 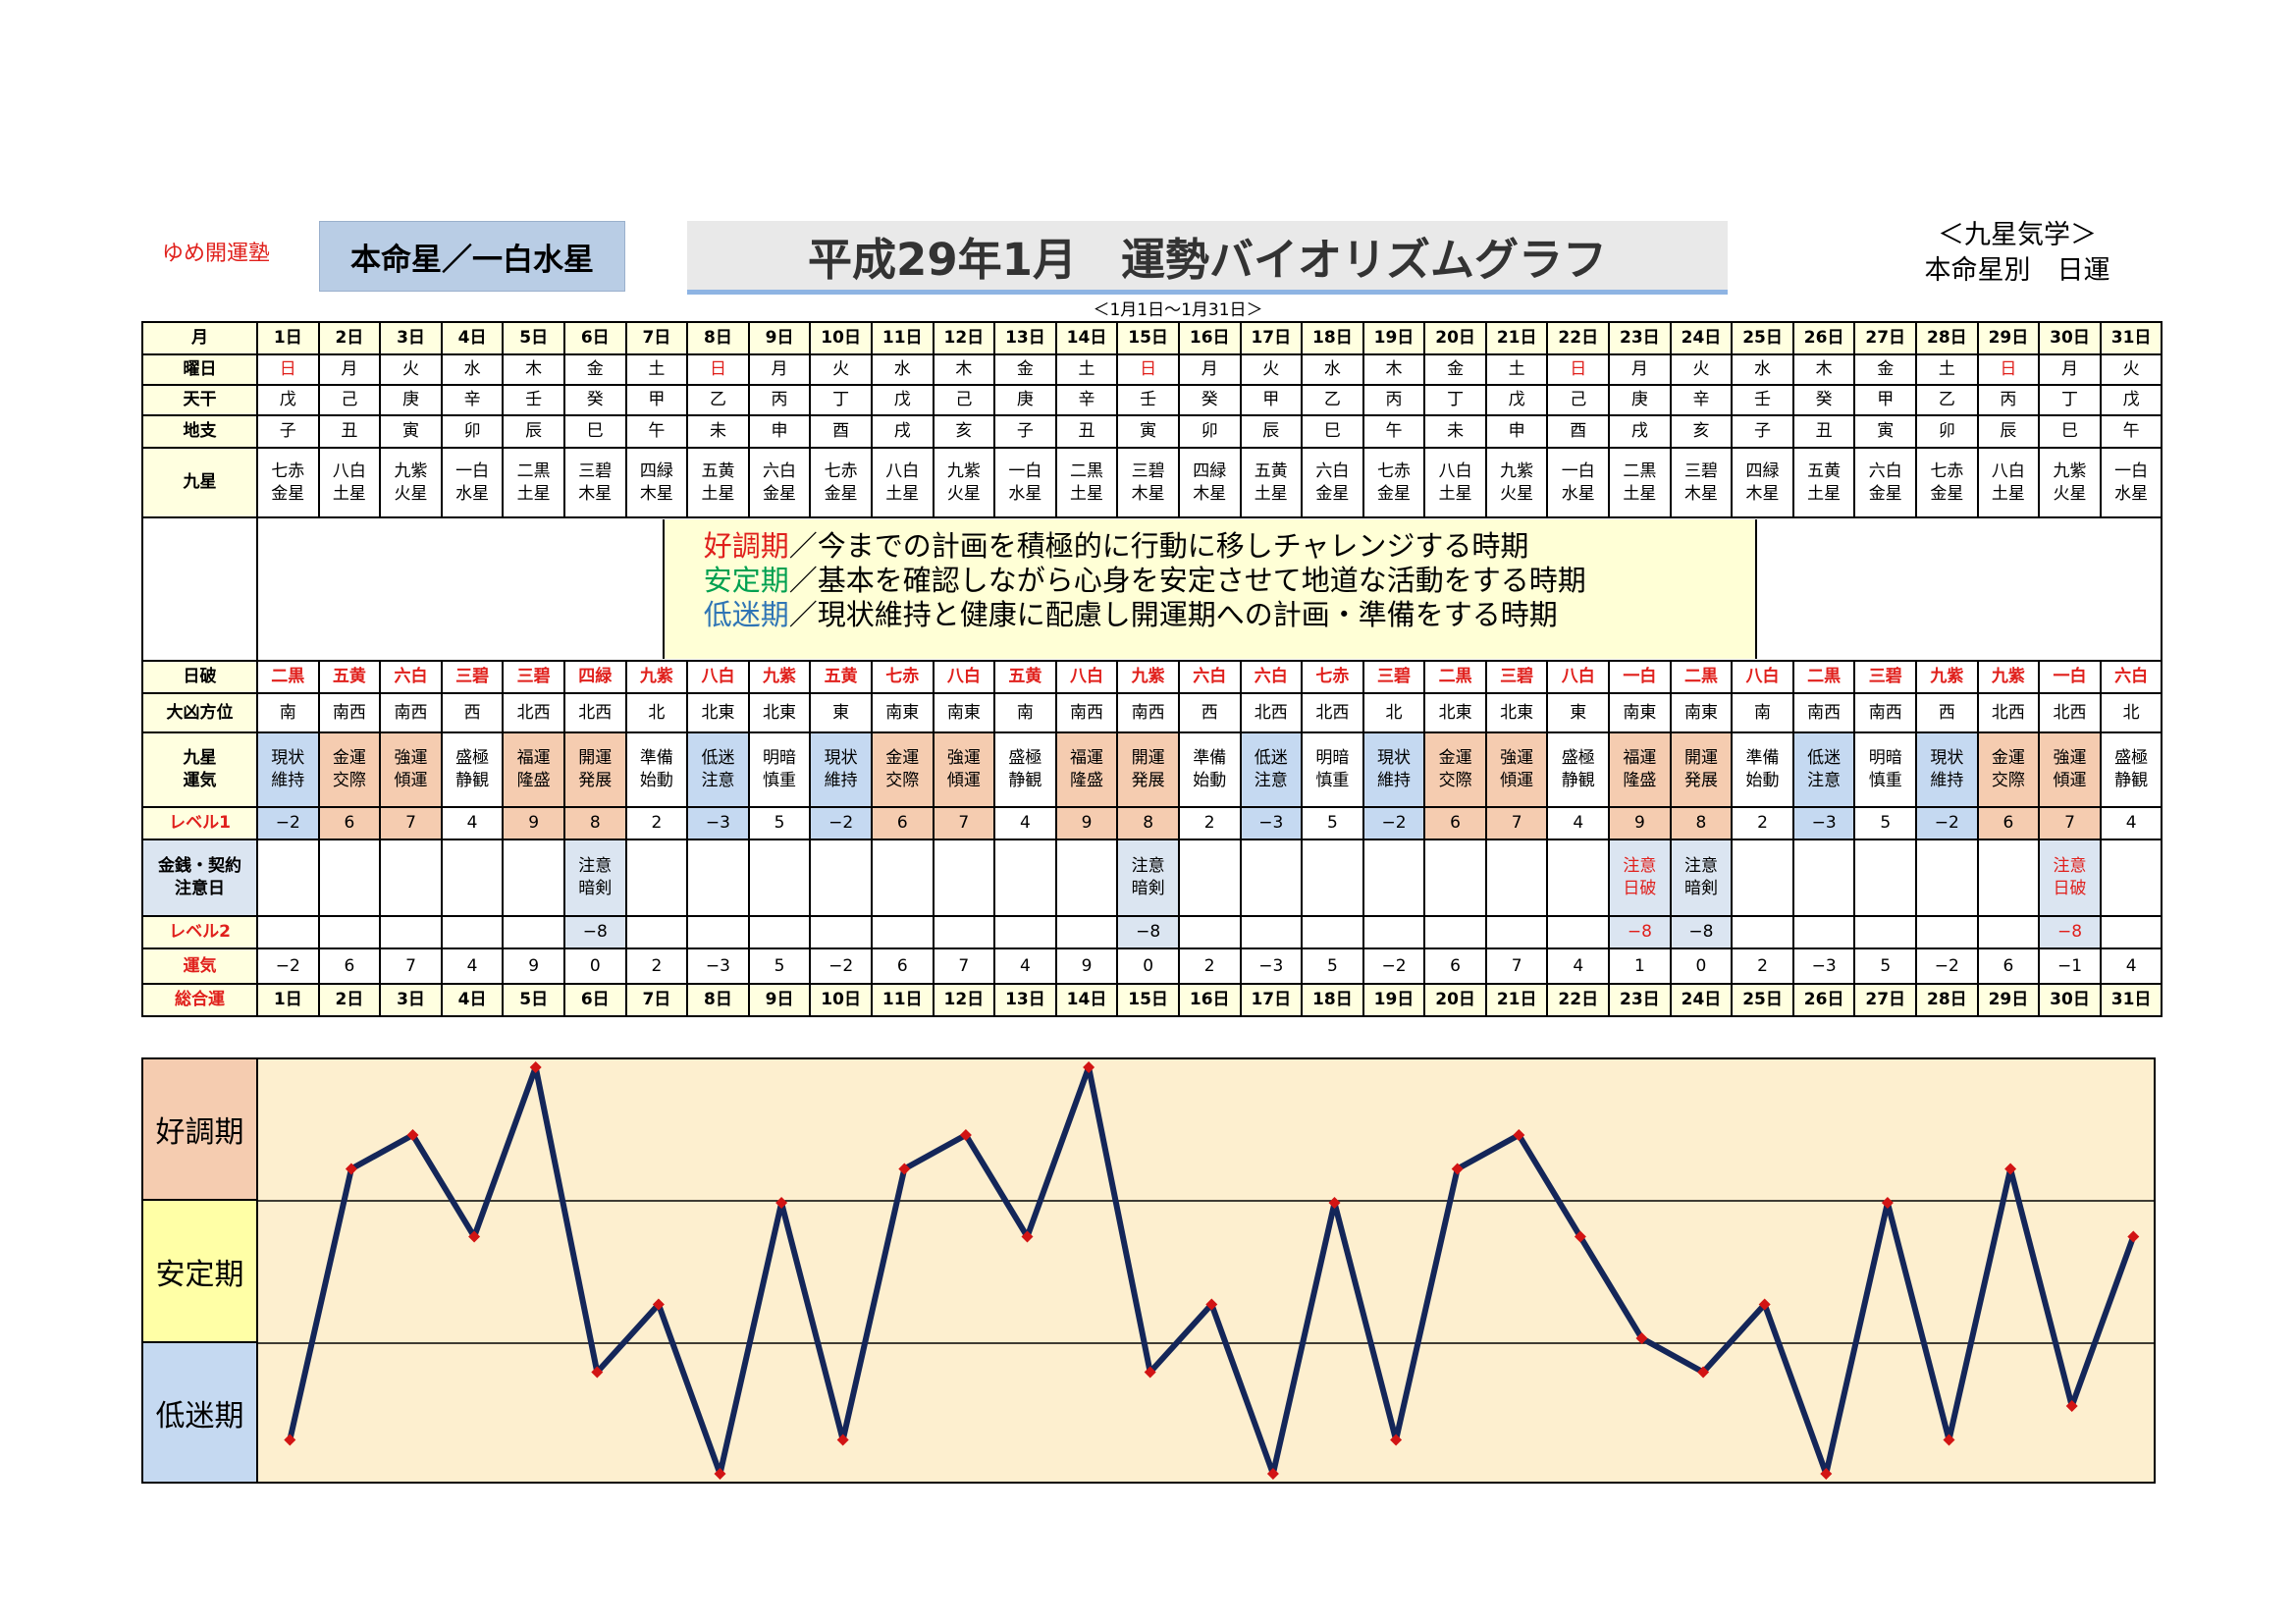 I want to click on weekday-cell: 金, so click(x=1885, y=369).